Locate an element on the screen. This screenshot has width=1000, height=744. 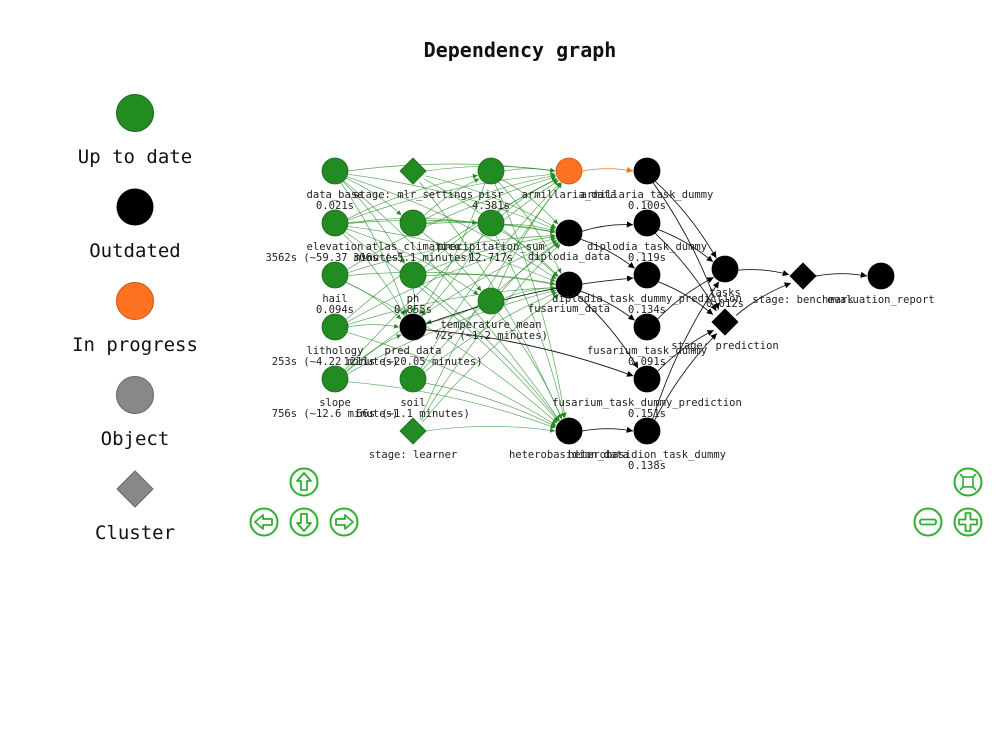
node-label: pisr is located at coordinates (490, 195).